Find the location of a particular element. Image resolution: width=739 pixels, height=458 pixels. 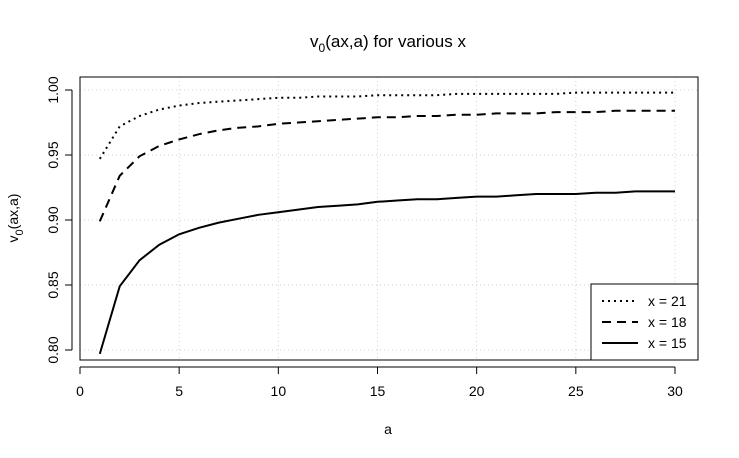

x-tick-label: 5 is located at coordinates (179, 391).